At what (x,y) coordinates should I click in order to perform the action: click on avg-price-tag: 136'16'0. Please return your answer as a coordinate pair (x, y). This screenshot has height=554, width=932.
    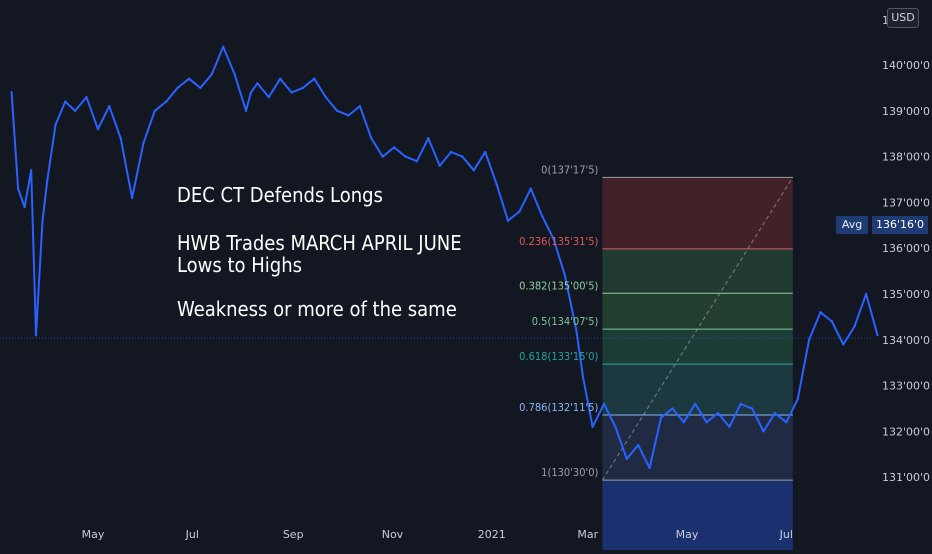
    Looking at the image, I should click on (900, 225).